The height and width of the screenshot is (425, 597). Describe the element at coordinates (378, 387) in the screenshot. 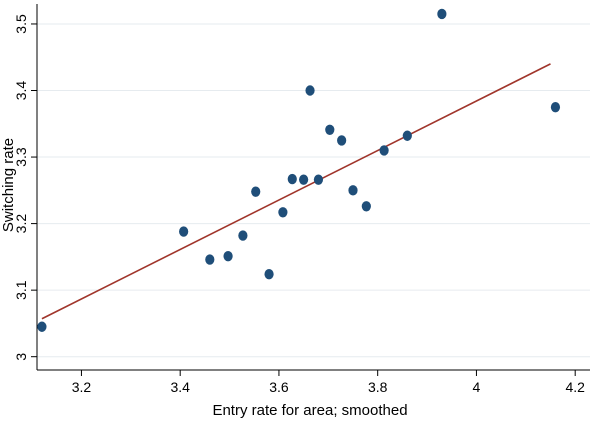

I see `x-tick-label: 3.8` at that location.